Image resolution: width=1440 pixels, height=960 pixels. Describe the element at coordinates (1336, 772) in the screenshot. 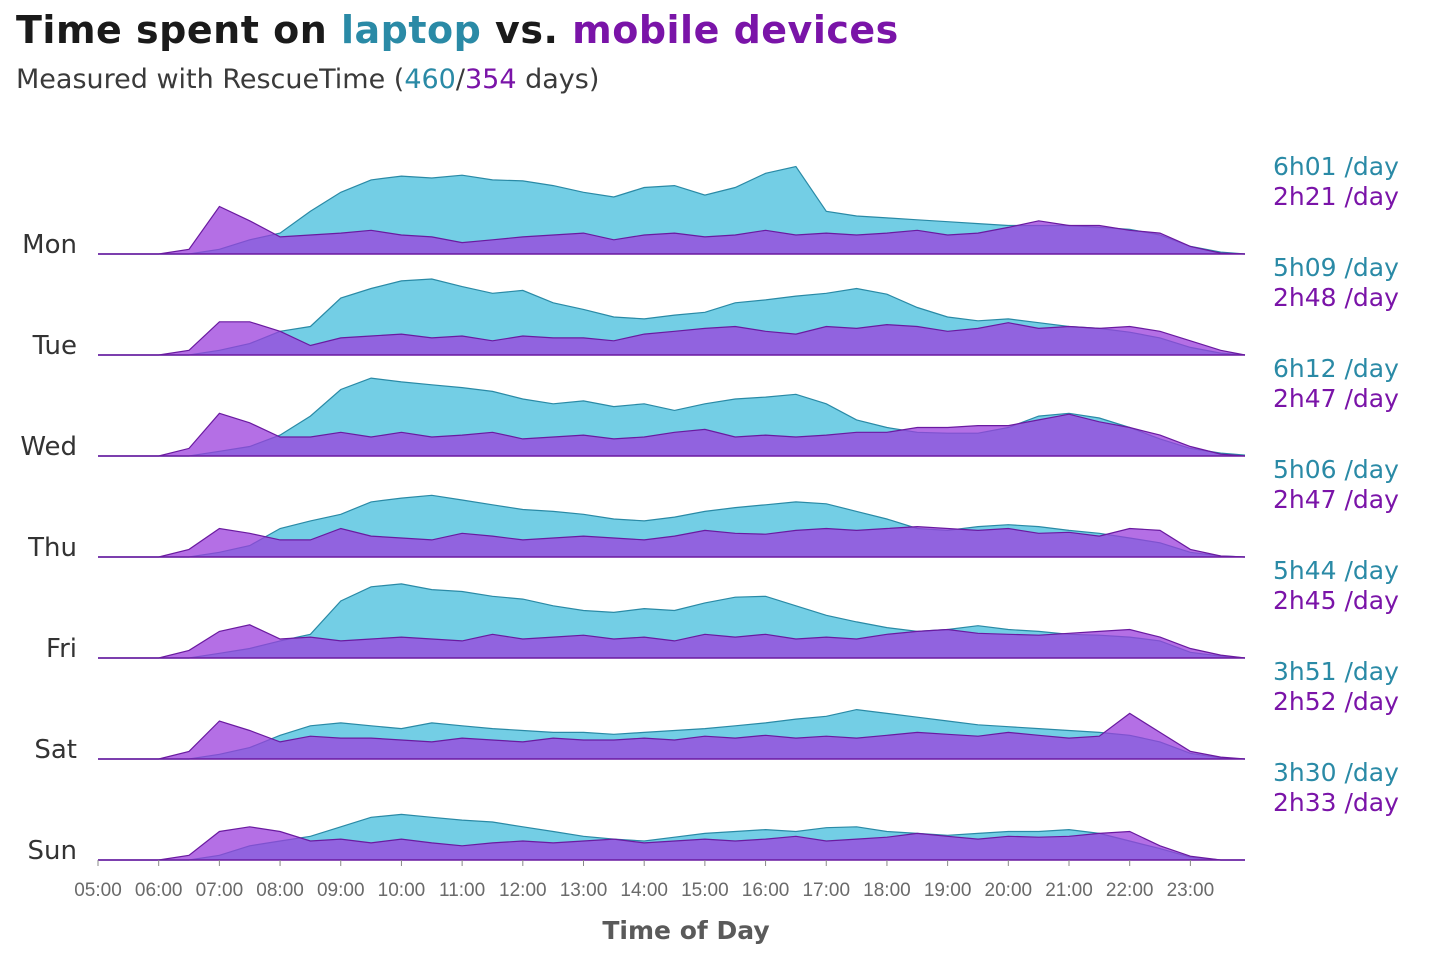

I see `laptop-rate-label: 3h30 /day` at that location.